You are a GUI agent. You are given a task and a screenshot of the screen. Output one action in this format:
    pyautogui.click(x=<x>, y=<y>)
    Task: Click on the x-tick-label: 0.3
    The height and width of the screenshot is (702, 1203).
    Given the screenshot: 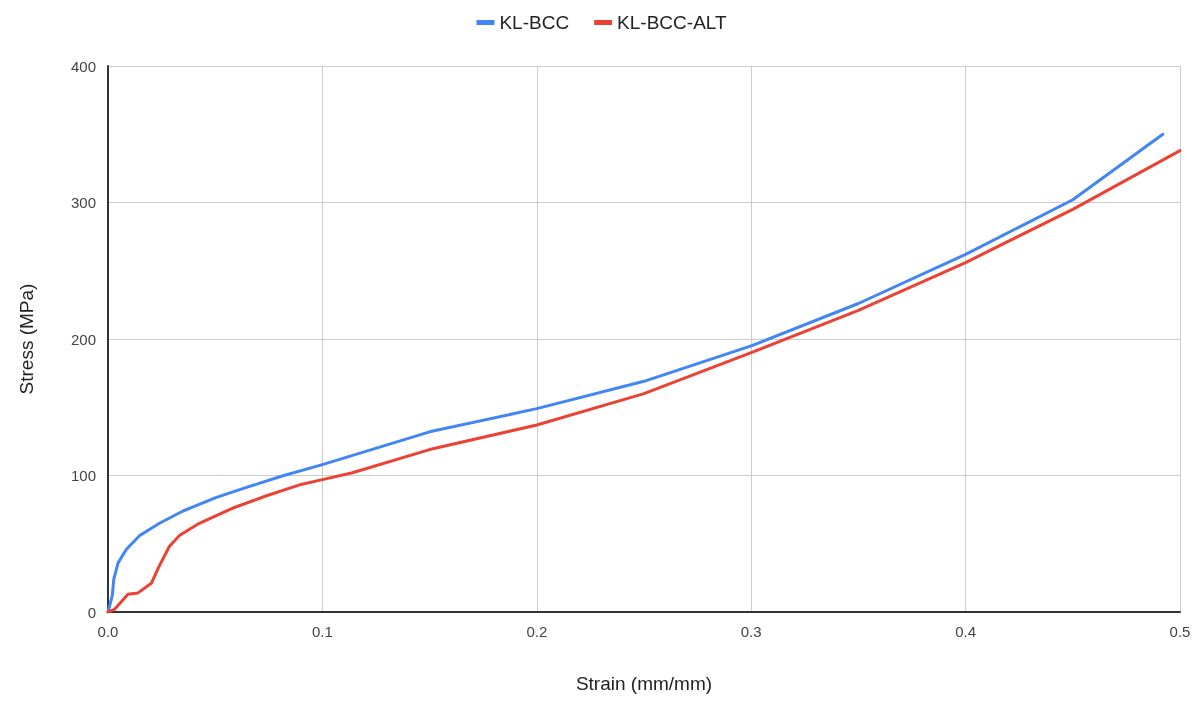 What is the action you would take?
    pyautogui.click(x=751, y=631)
    